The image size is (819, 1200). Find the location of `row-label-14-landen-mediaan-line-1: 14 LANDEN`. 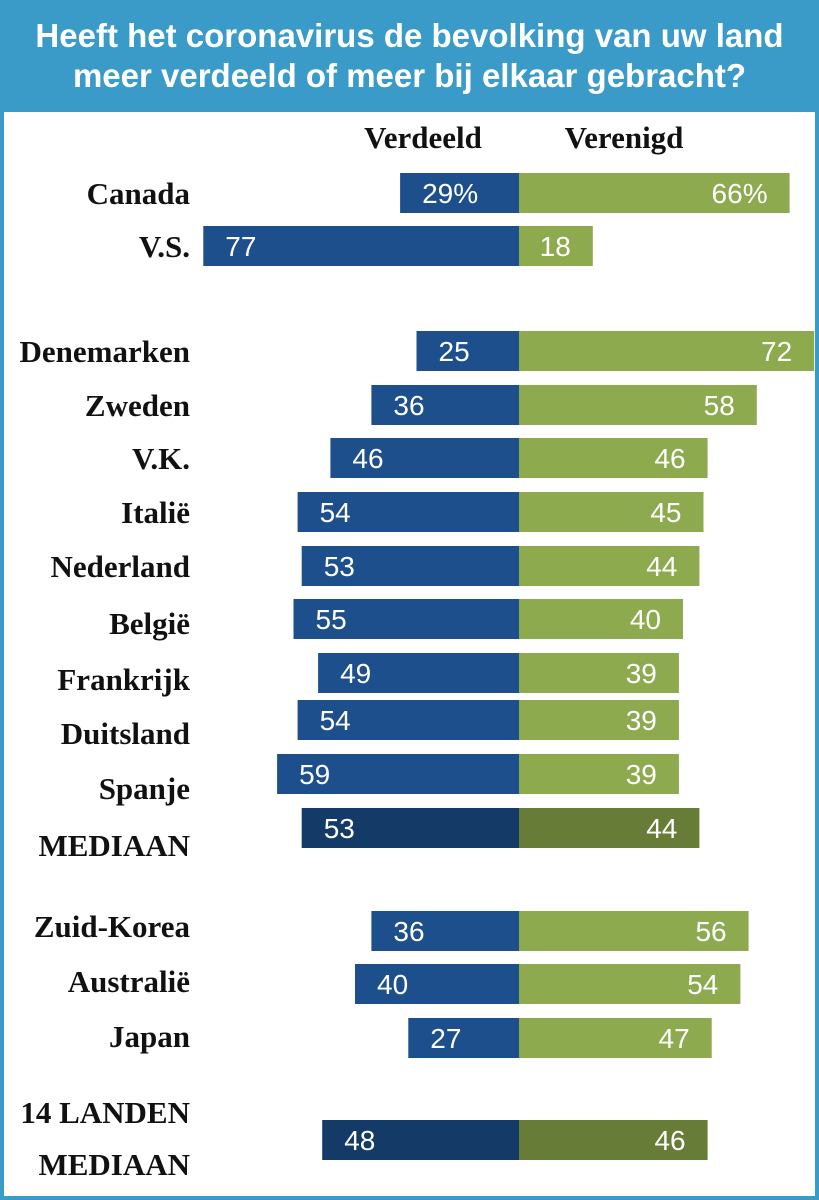

row-label-14-landen-mediaan-line-1: 14 LANDEN is located at coordinates (105, 1112).